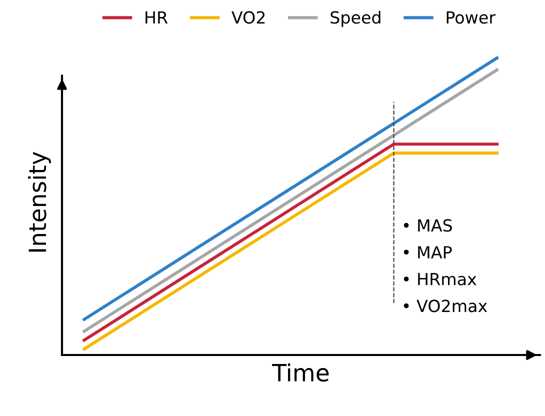 This screenshot has height=416, width=545. What do you see at coordinates (39, 202) in the screenshot?
I see `y-axis-title: Intensity` at bounding box center [39, 202].